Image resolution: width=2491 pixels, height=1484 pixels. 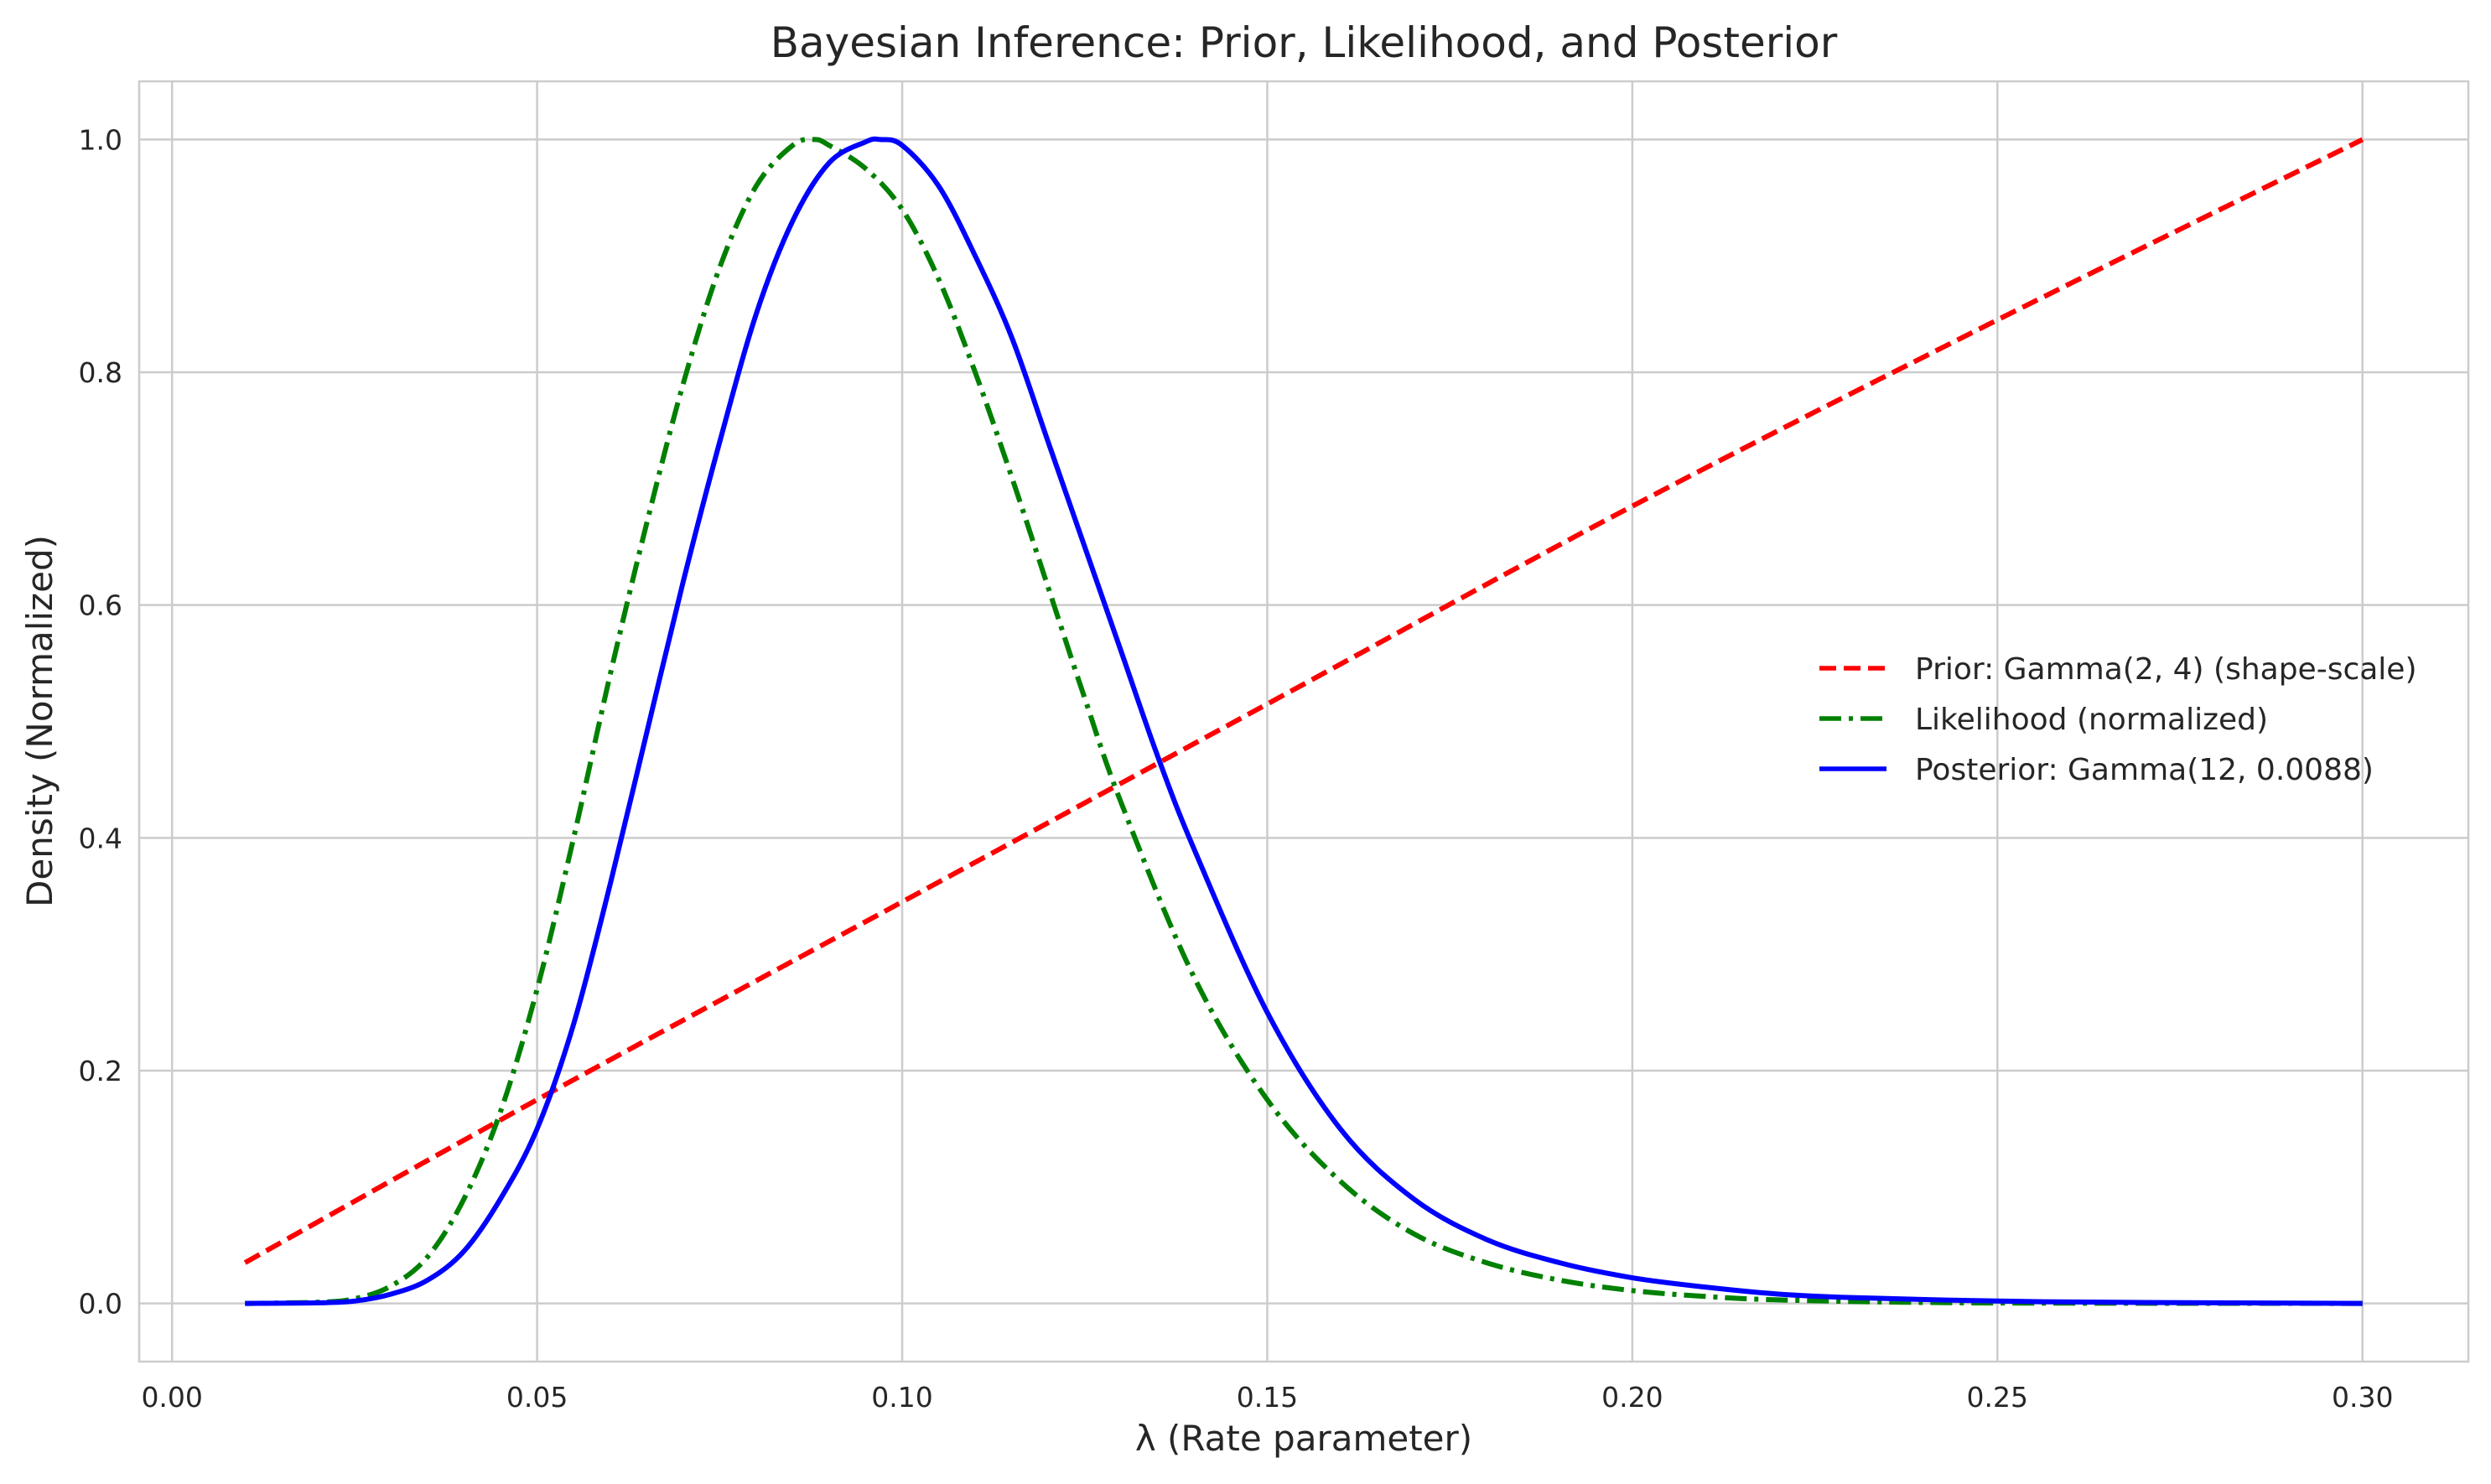 I want to click on x-axis-title: λ (Rate parameter), so click(x=1303, y=1438).